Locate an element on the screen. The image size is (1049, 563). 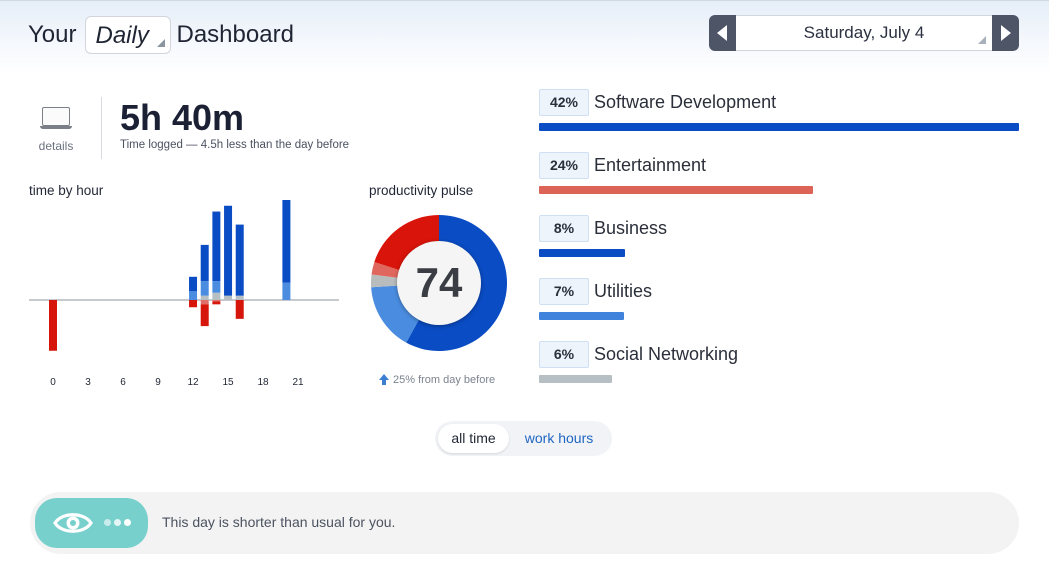
next-day-button is located at coordinates (1005, 33).